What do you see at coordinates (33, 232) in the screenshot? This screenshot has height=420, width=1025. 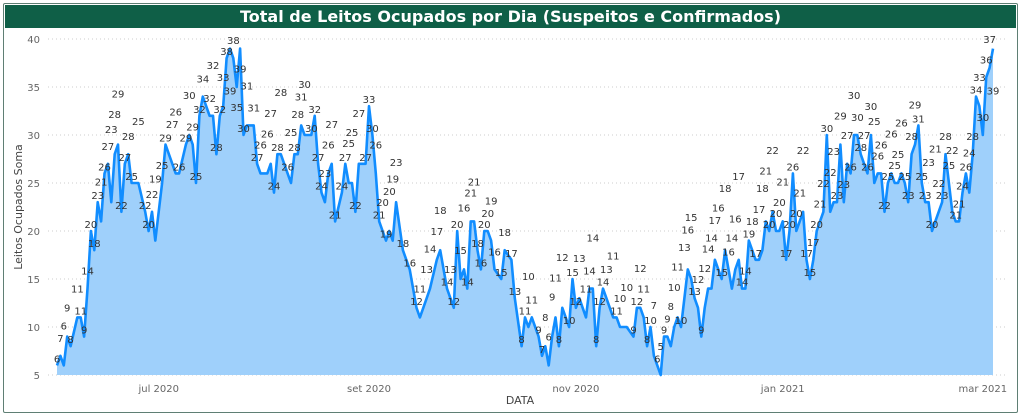 I see `y-tick-label: 20` at bounding box center [33, 232].